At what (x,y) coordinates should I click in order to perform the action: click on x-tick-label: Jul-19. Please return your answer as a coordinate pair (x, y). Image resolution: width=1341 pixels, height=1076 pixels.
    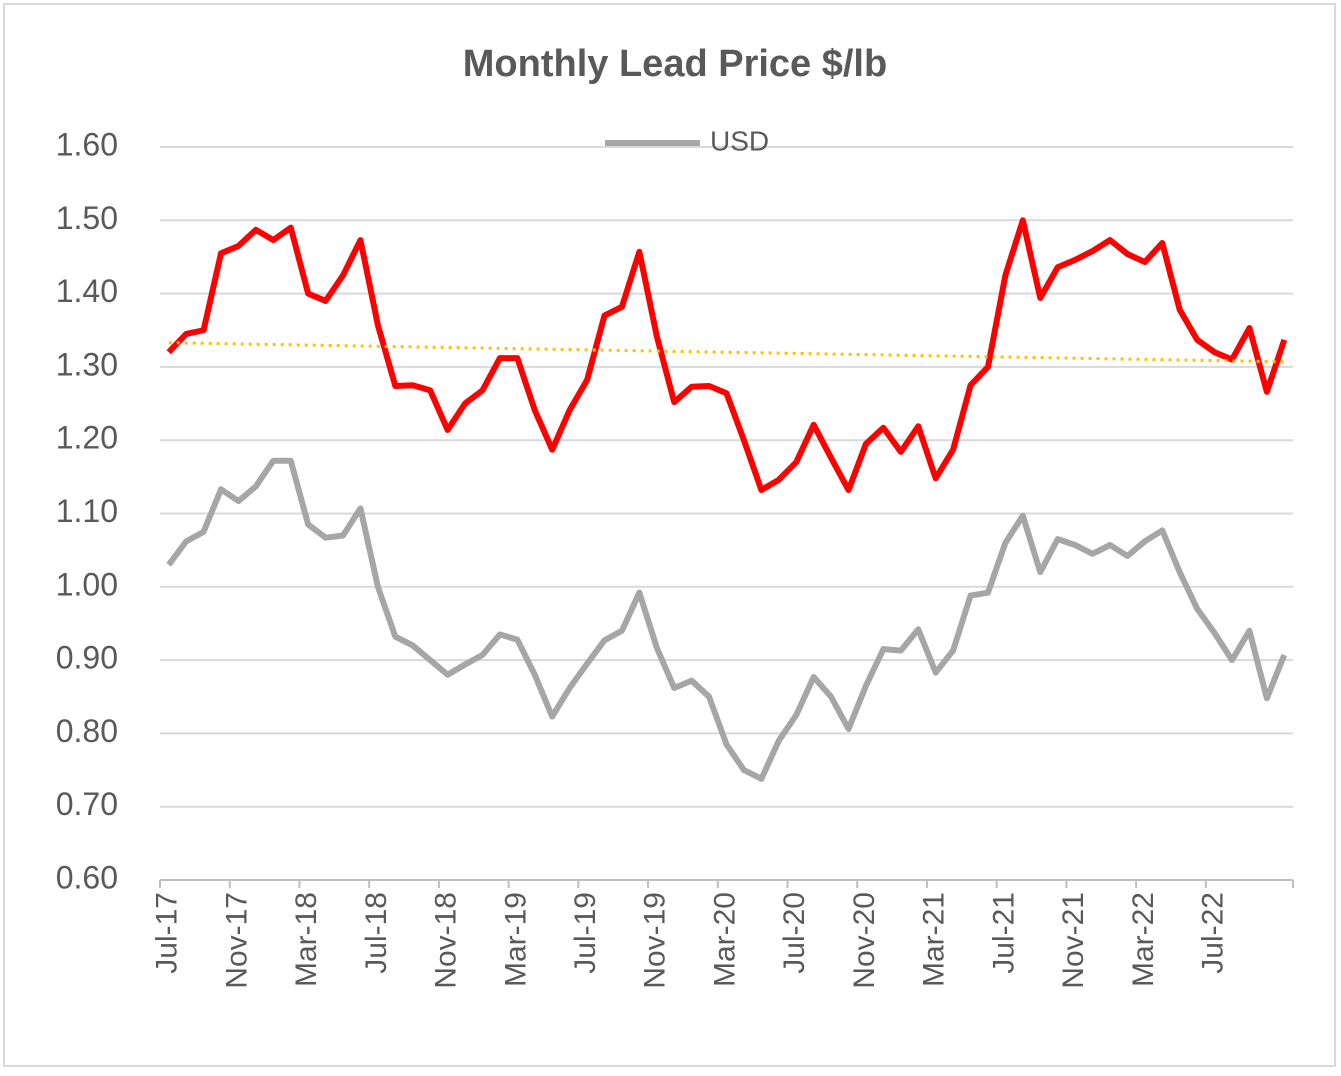
    Looking at the image, I should click on (585, 933).